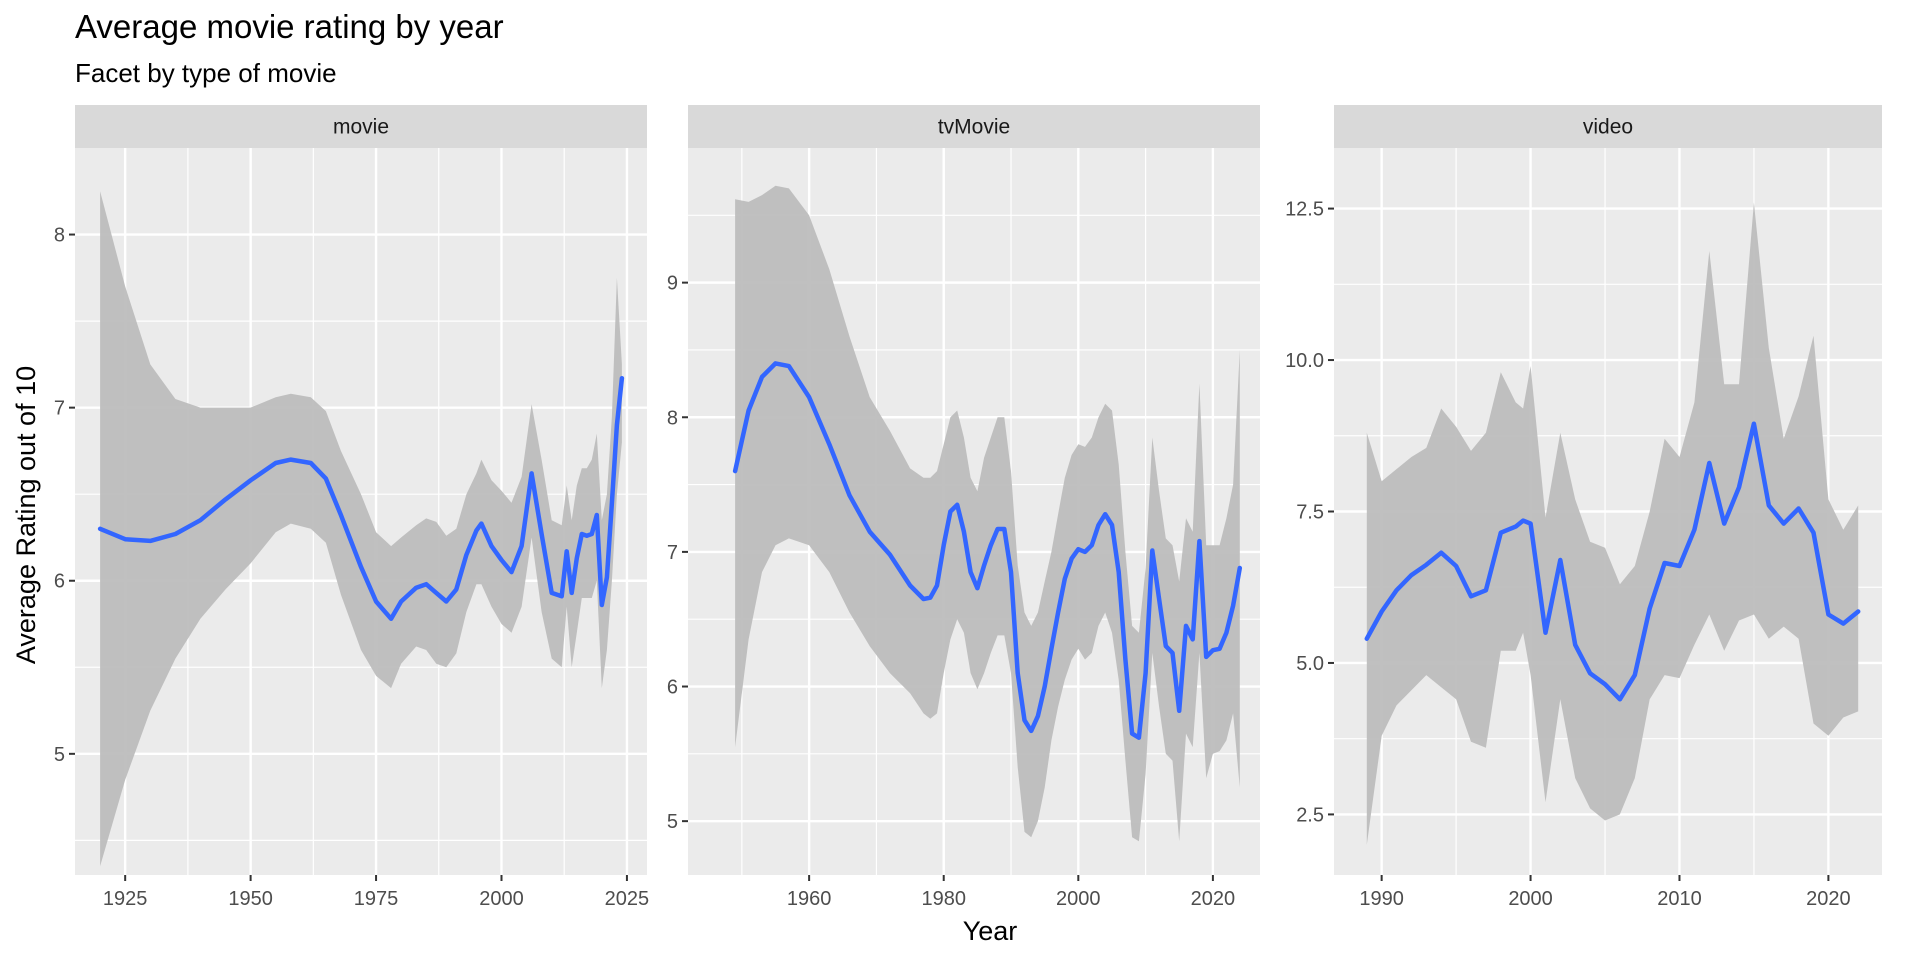  I want to click on x-tick-label: 1990, so click(1381, 899).